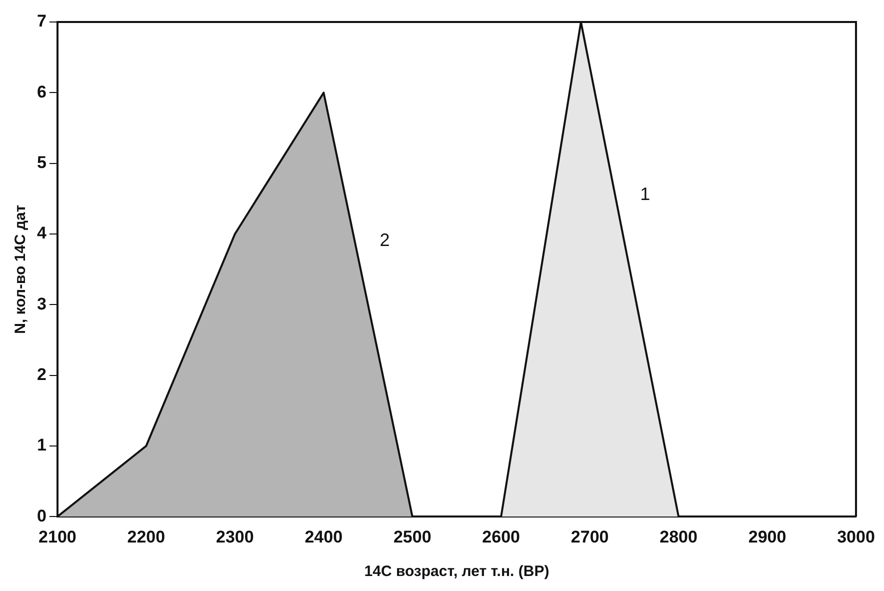  Describe the element at coordinates (21, 269) in the screenshot. I see `y-axis-title: N, кол-во 14C дат` at that location.